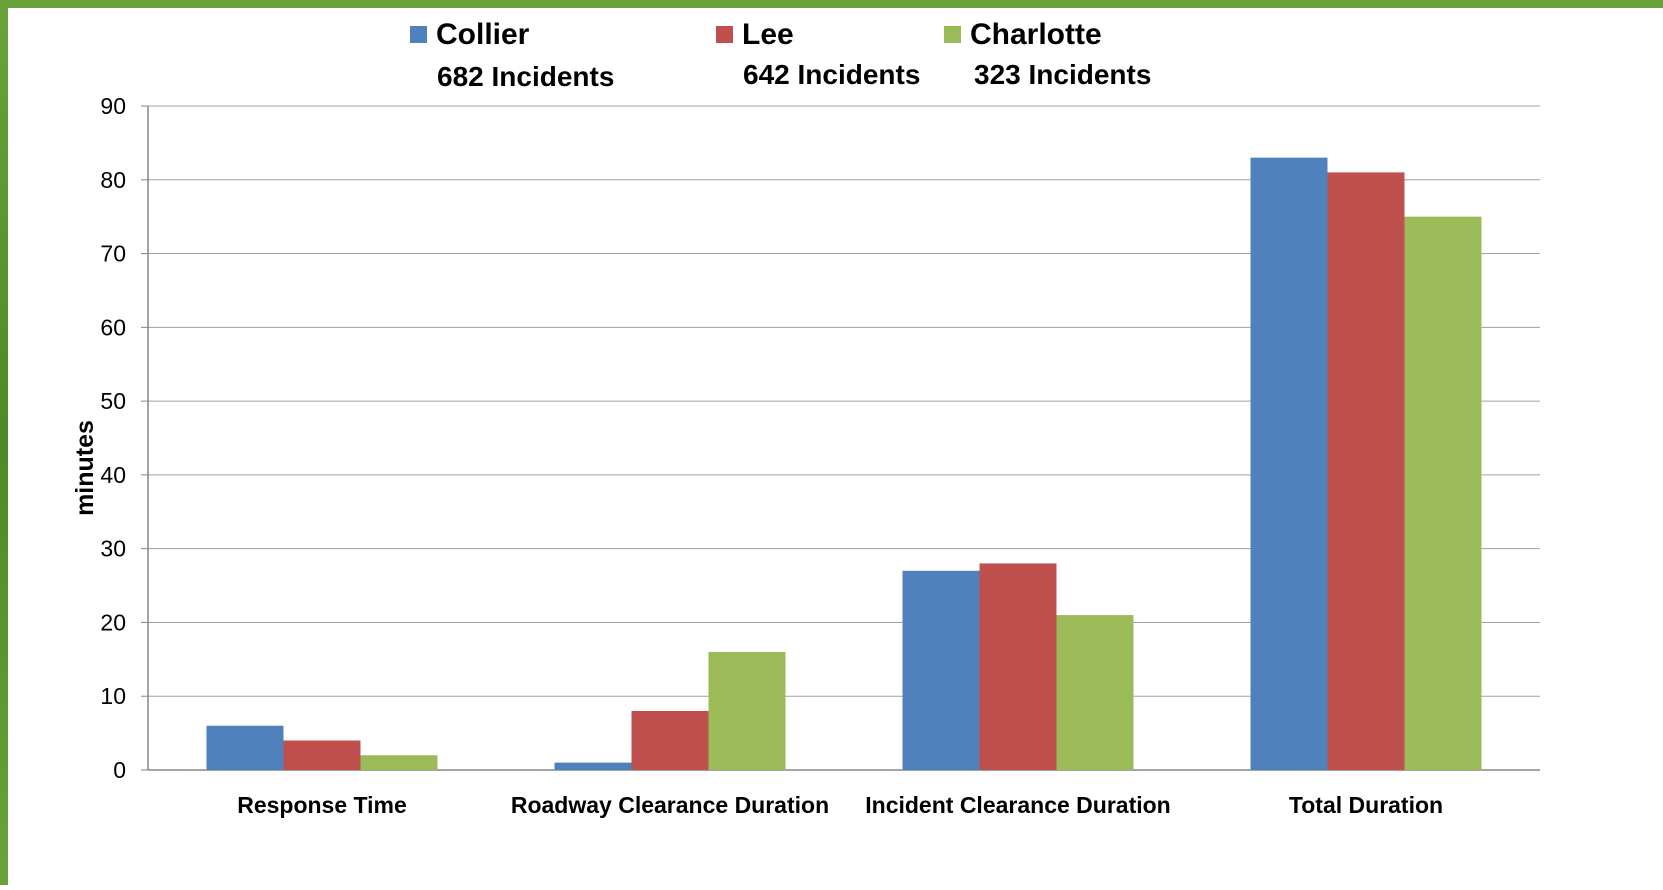 The height and width of the screenshot is (890, 1663). Describe the element at coordinates (85, 468) in the screenshot. I see `y-axis-title: minutes` at that location.